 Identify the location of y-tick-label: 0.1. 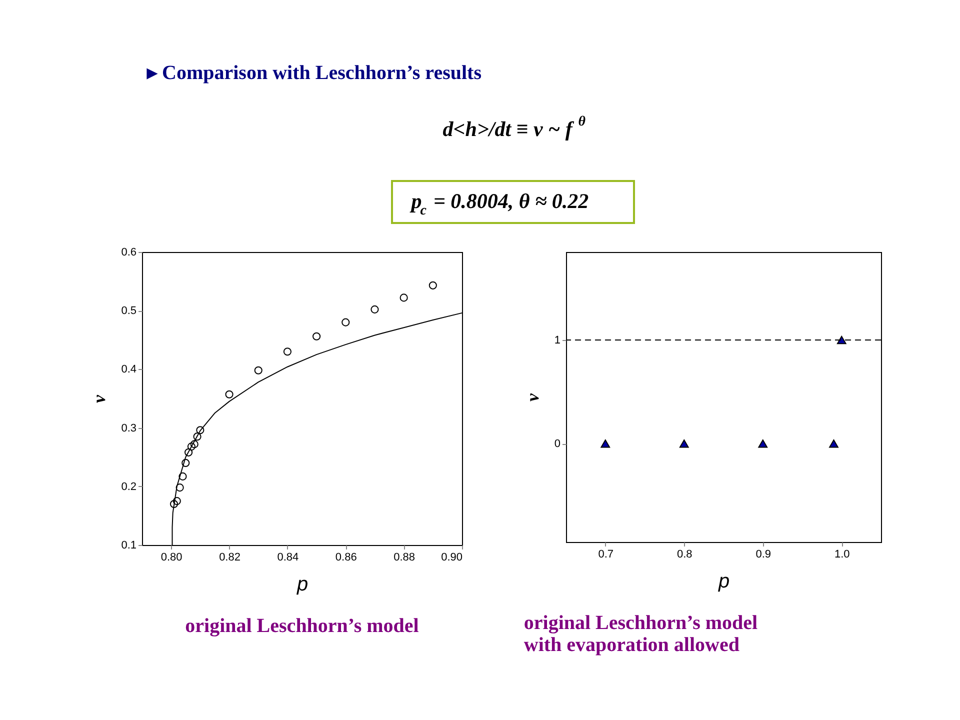
(128, 546).